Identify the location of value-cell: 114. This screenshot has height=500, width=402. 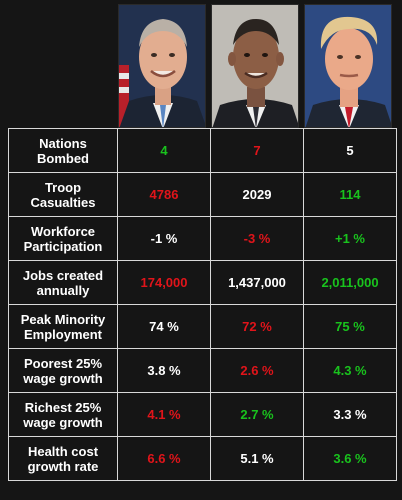
(350, 194).